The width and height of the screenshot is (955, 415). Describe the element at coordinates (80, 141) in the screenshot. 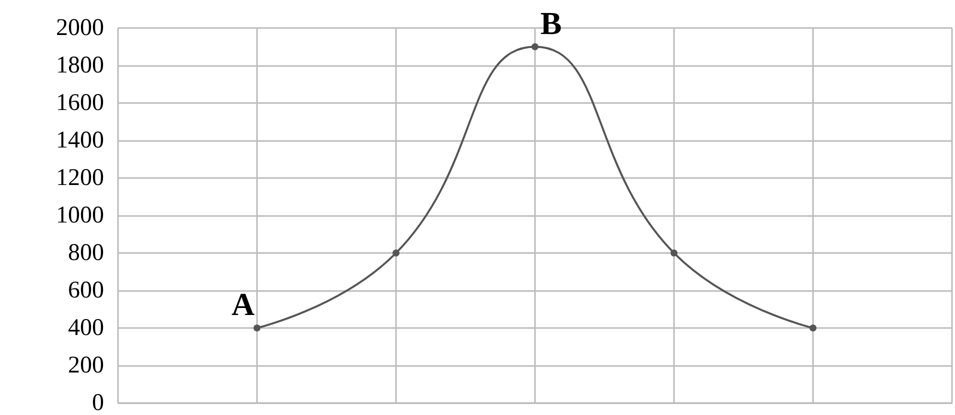

I see `y-tick-label: 1400` at that location.